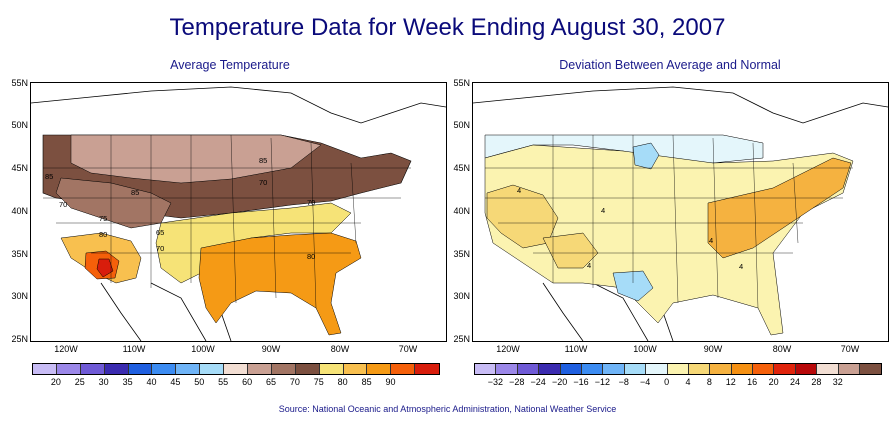 The width and height of the screenshot is (895, 423). I want to click on legend-tick-label: 30, so click(103, 382).